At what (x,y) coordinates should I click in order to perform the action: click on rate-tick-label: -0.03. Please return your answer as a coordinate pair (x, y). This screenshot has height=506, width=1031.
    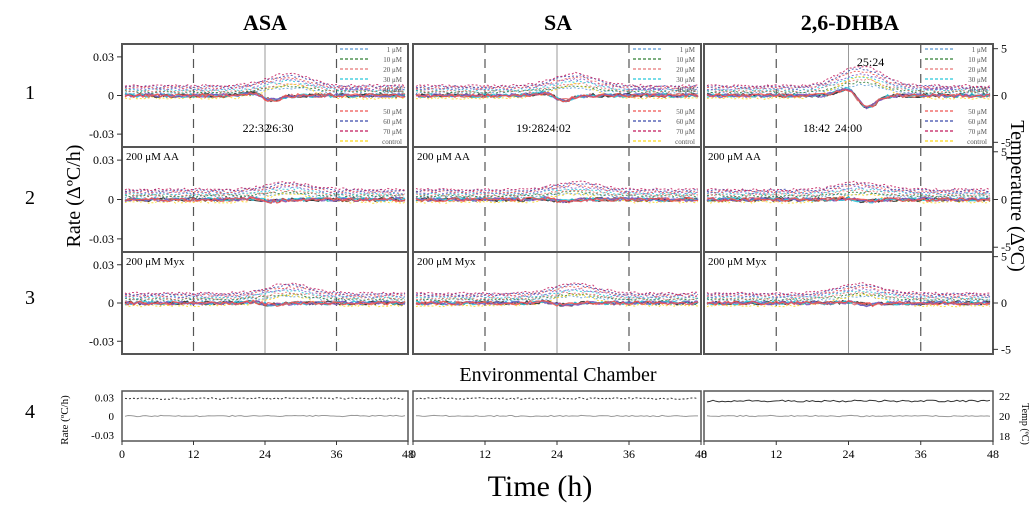
    Looking at the image, I should click on (101, 134).